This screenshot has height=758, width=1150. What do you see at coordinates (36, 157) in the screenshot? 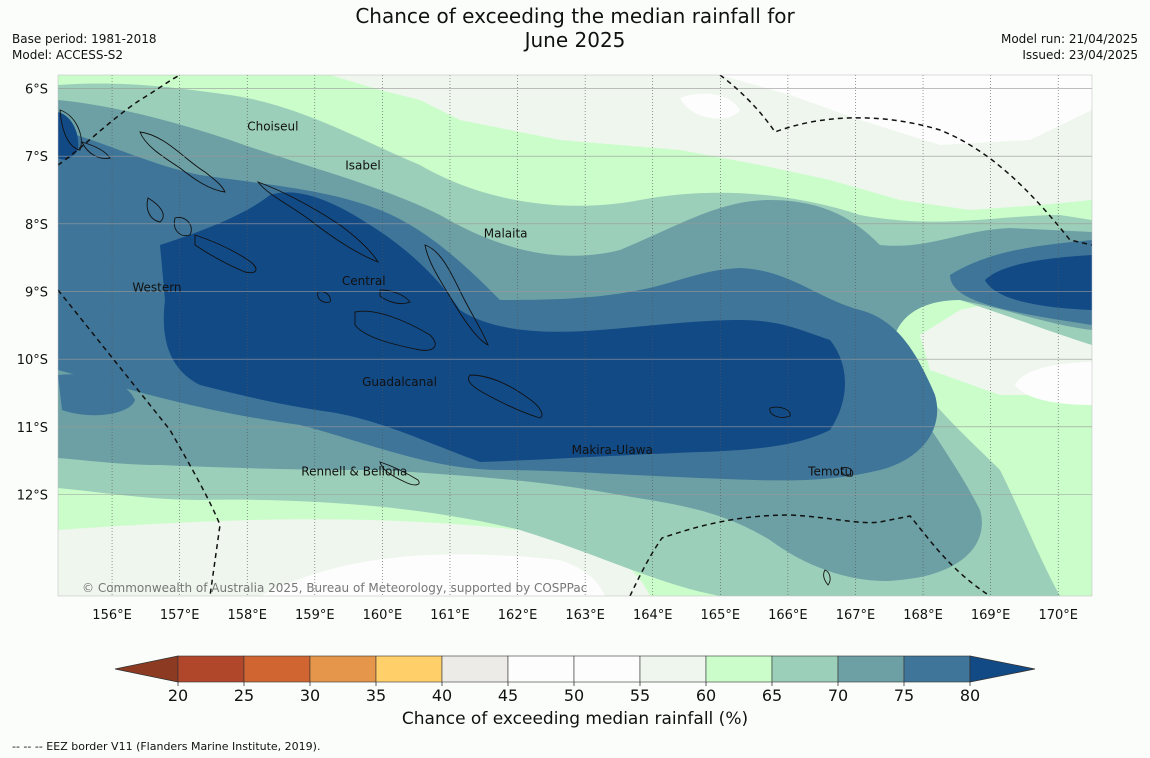
I see `latitude-tick-label: 7°S` at bounding box center [36, 157].